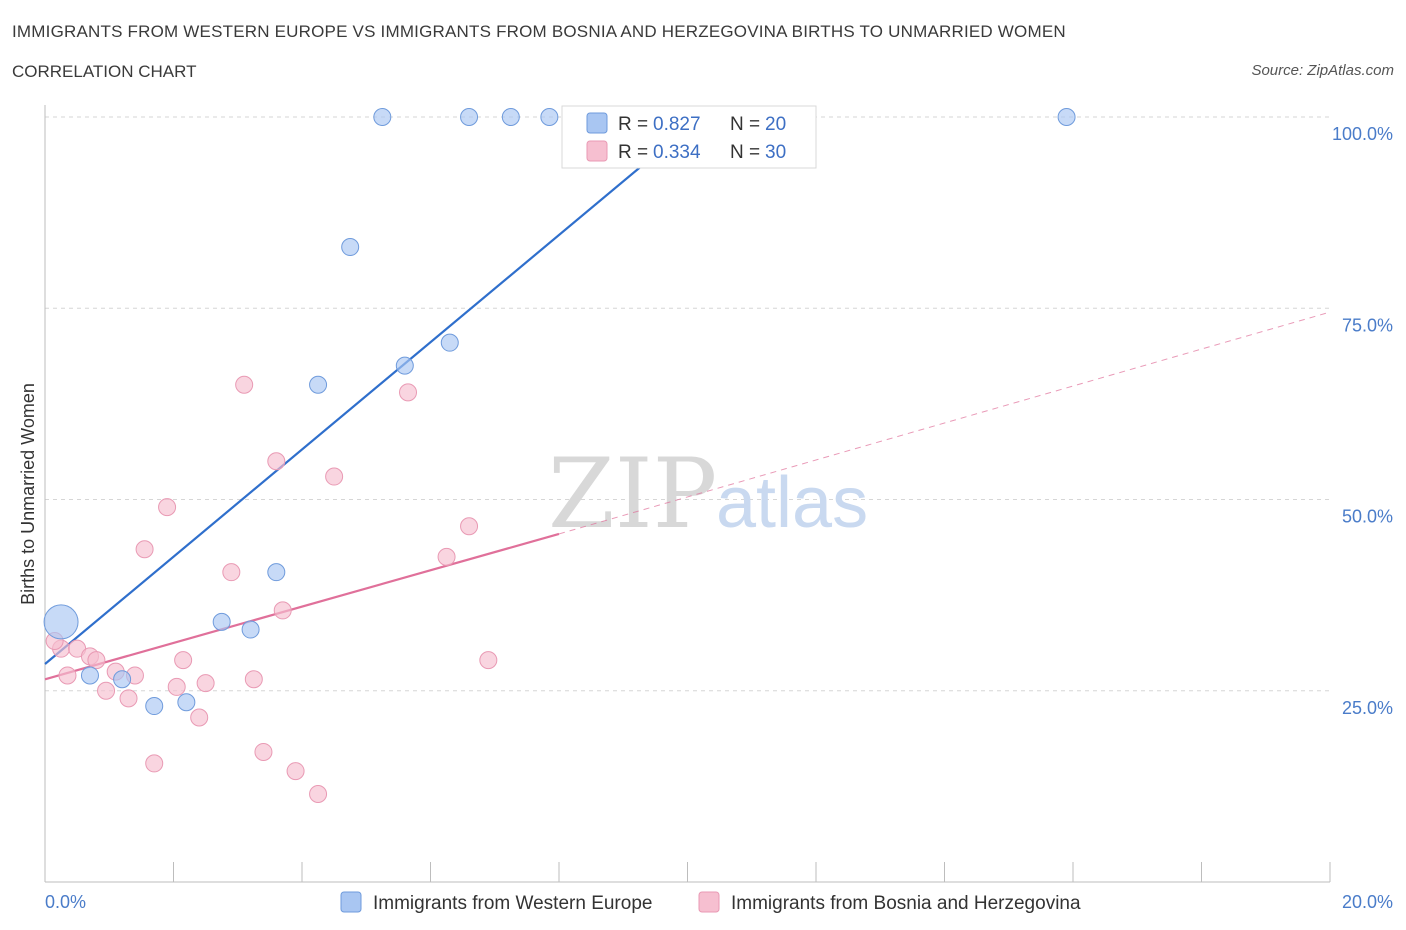 This screenshot has height=930, width=1406. I want to click on stats-swatch-western-europe, so click(597, 123).